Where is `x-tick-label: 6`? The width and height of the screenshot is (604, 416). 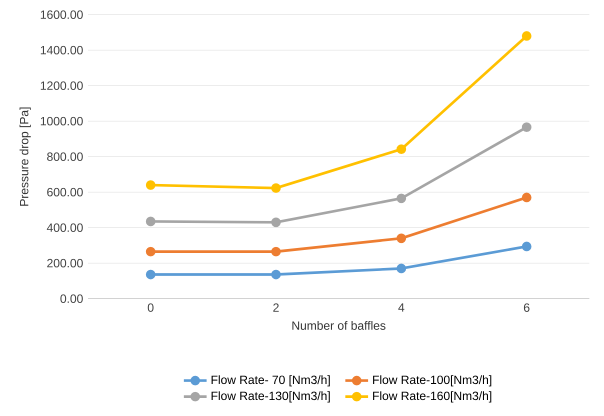 x-tick-label: 6 is located at coordinates (527, 307).